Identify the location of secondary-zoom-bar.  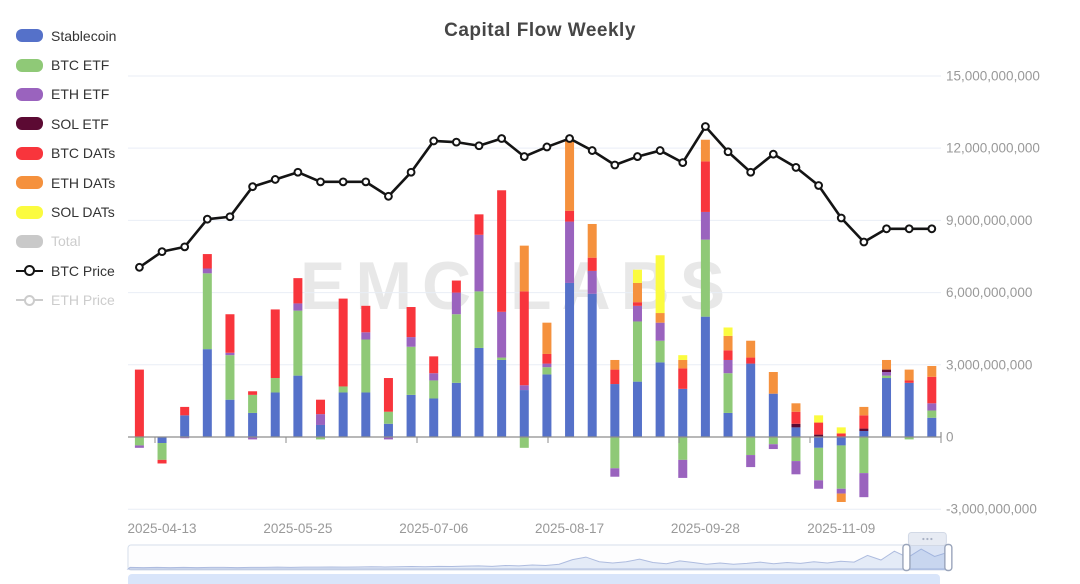
(534, 579).